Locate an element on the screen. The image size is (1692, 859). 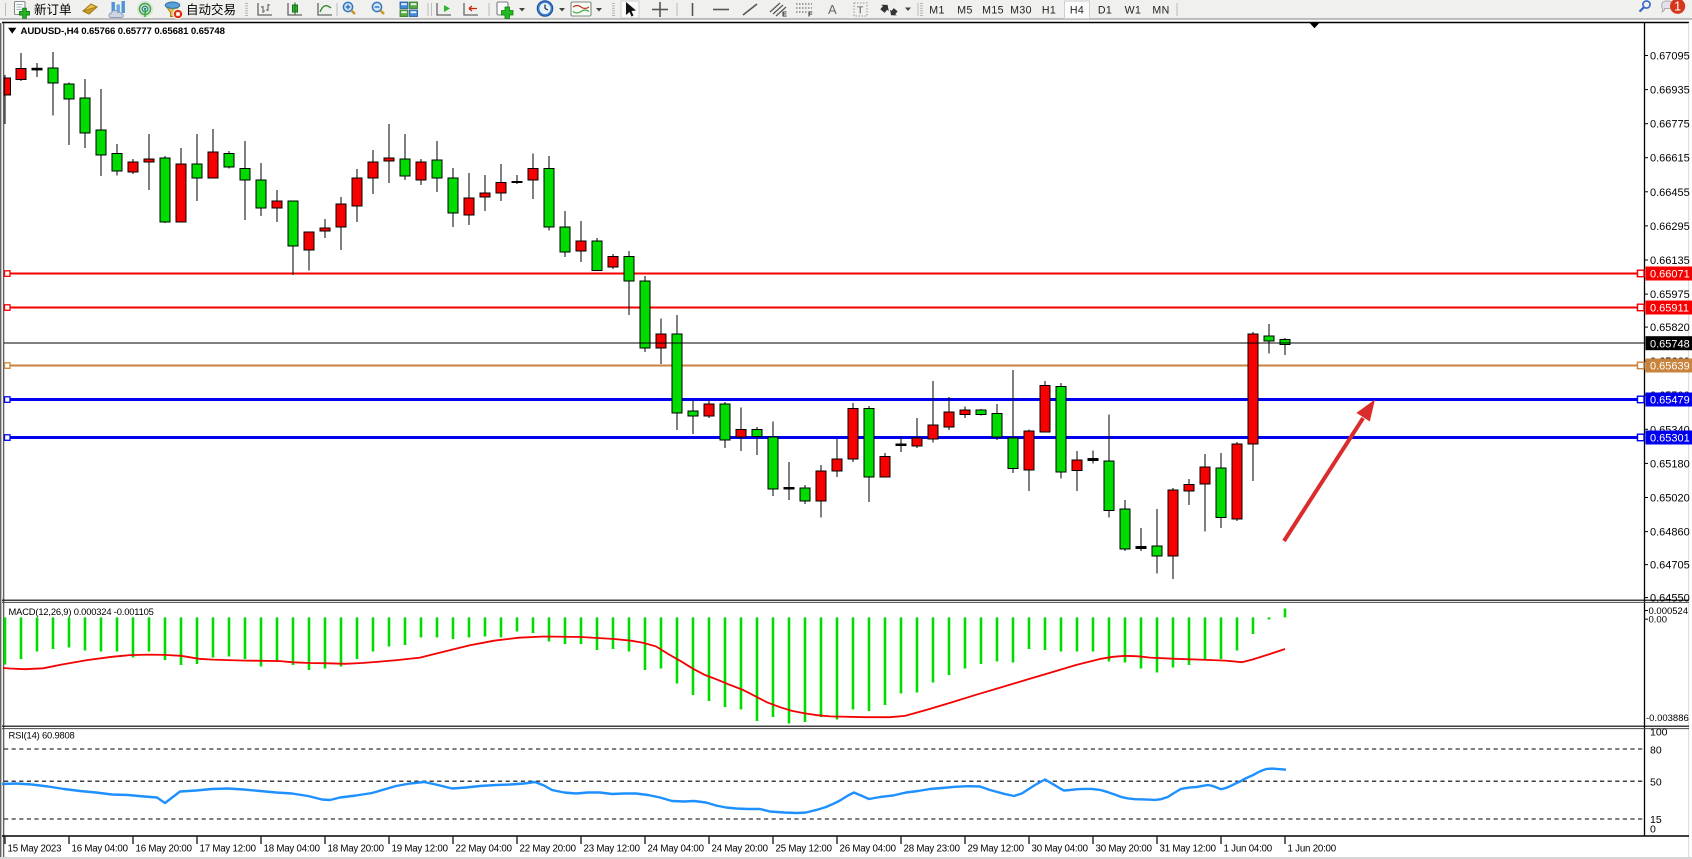
svg-text: 28 May 23:00 is located at coordinates (932, 849).